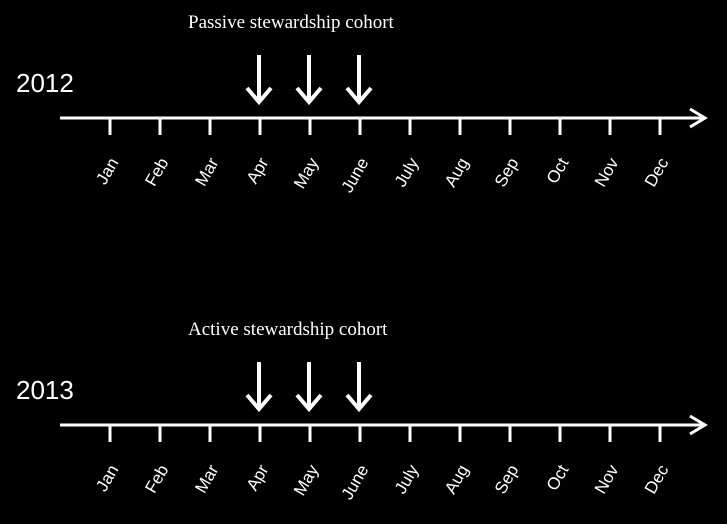 The image size is (727, 524). Describe the element at coordinates (291, 22) in the screenshot. I see `cohort-label: Passive stewardship cohort` at that location.